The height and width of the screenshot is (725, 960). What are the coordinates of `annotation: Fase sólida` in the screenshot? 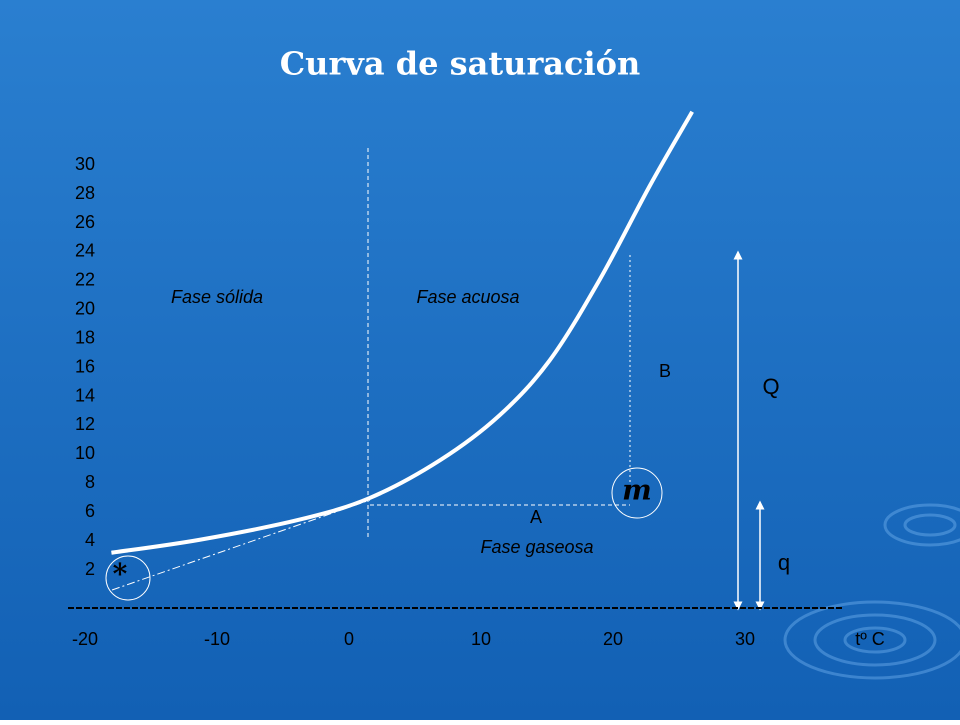 It's located at (217, 297).